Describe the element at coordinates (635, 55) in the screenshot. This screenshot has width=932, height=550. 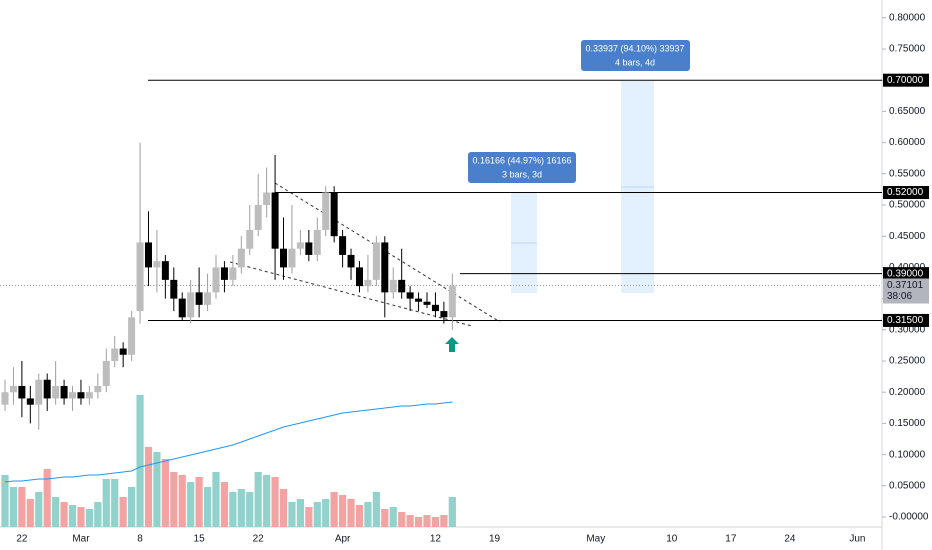
I see `measure-box` at that location.